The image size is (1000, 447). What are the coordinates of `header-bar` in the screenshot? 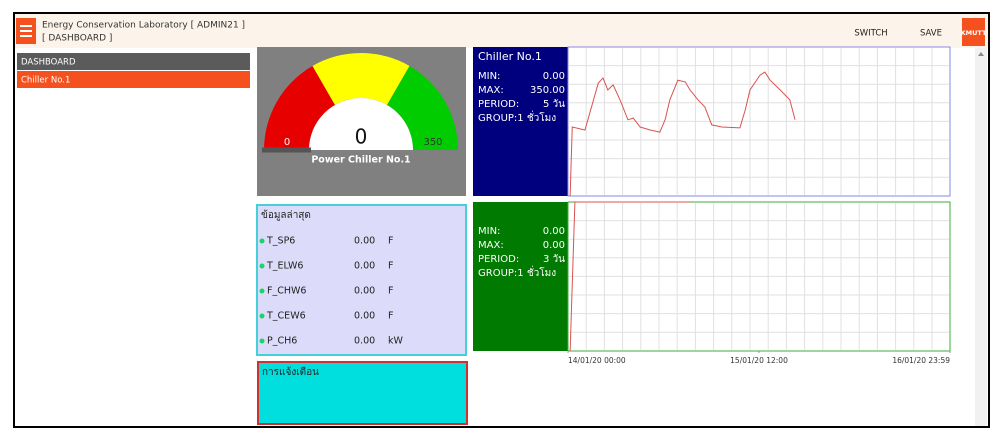 It's located at (501, 31).